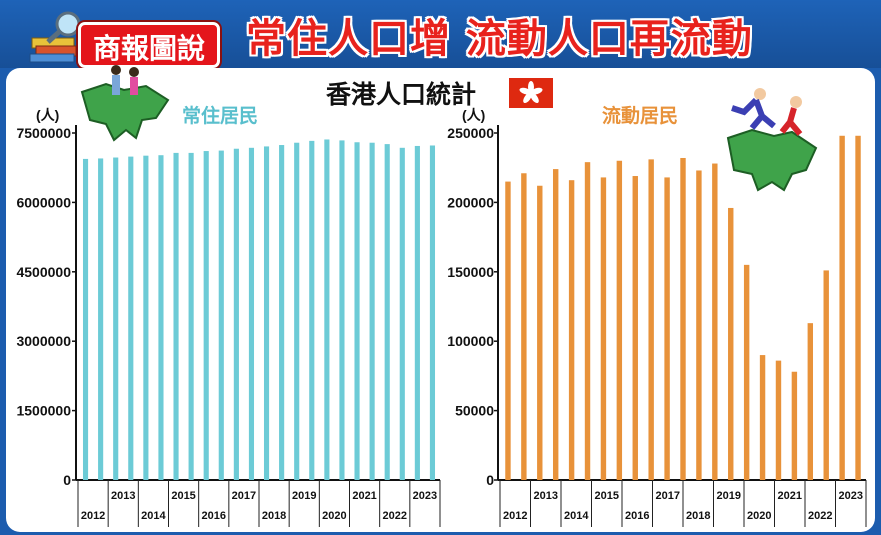 Image resolution: width=881 pixels, height=535 pixels. I want to click on chart-title: 常住居民, so click(220, 115).